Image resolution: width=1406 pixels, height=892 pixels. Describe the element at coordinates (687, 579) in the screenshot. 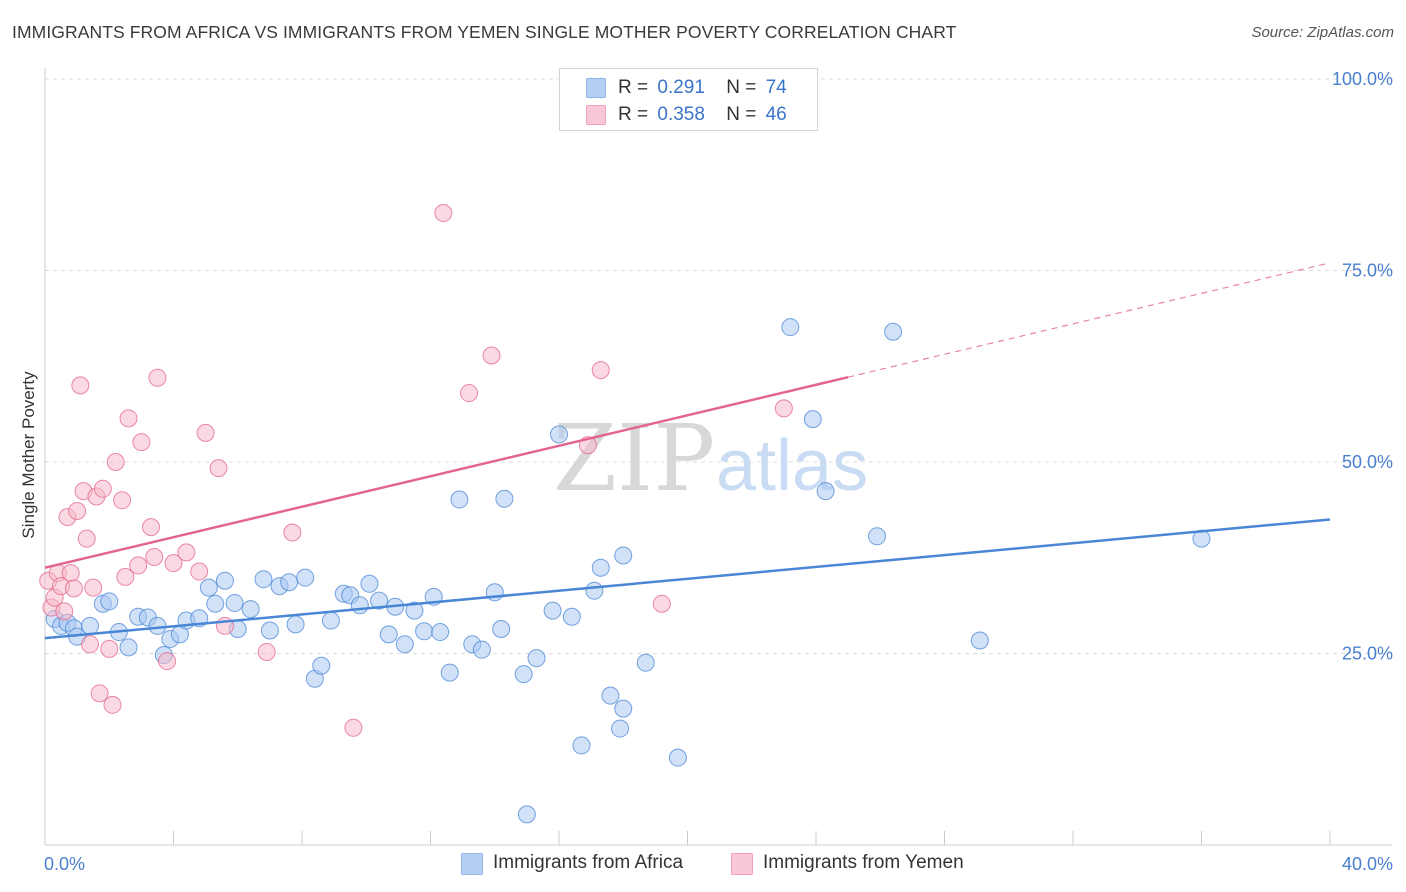

I see `trend-line-africa` at that location.